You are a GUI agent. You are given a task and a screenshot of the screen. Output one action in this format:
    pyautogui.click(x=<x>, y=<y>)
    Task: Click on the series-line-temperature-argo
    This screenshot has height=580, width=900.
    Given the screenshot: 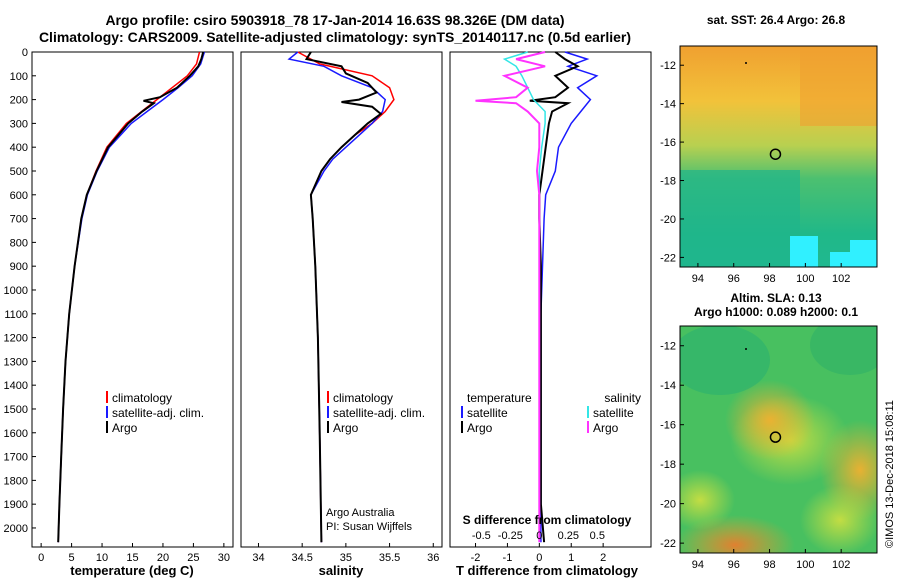 What is the action you would take?
    pyautogui.click(x=554, y=297)
    